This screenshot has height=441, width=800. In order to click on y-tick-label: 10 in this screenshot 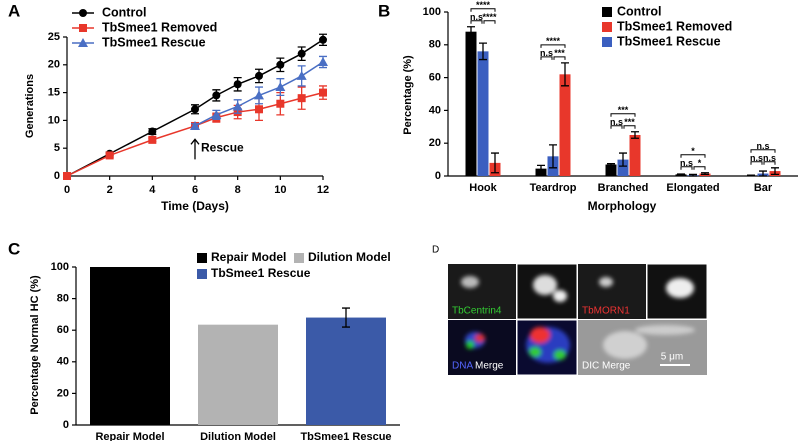, I will do `click(54, 120)`.